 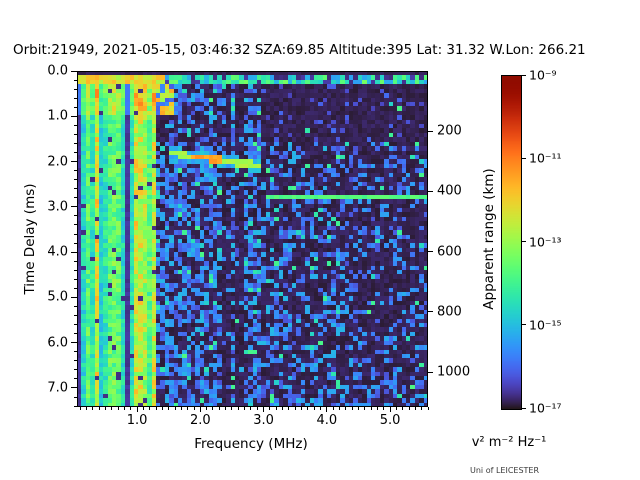 I want to click on y-tick-label: 1.0, so click(x=57, y=116).